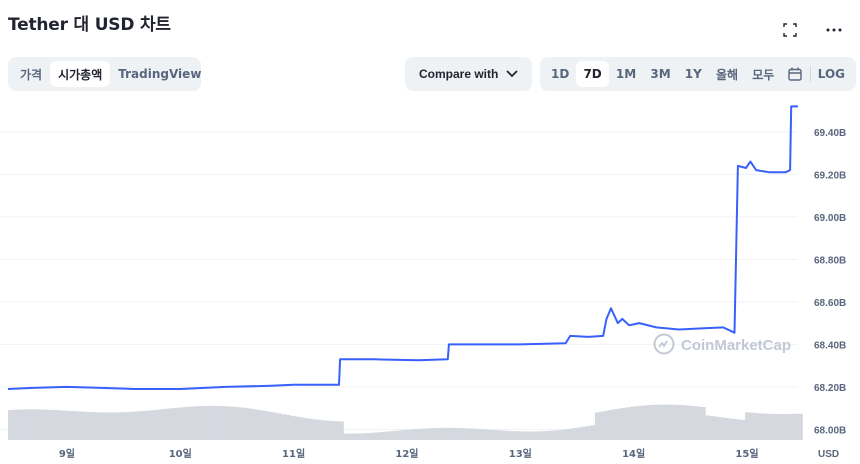  I want to click on log-toggle: LOG, so click(831, 74).